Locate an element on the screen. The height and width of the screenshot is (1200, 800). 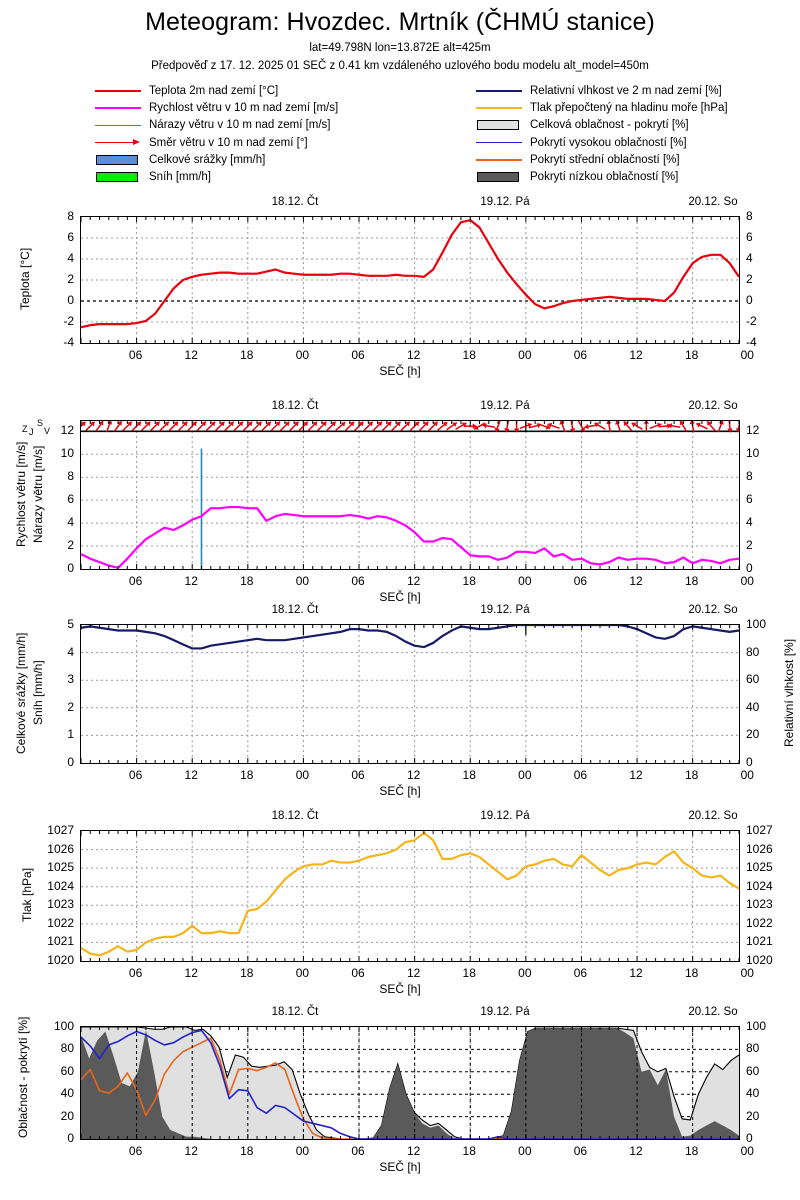
compass-s: J is located at coordinates (31, 432).